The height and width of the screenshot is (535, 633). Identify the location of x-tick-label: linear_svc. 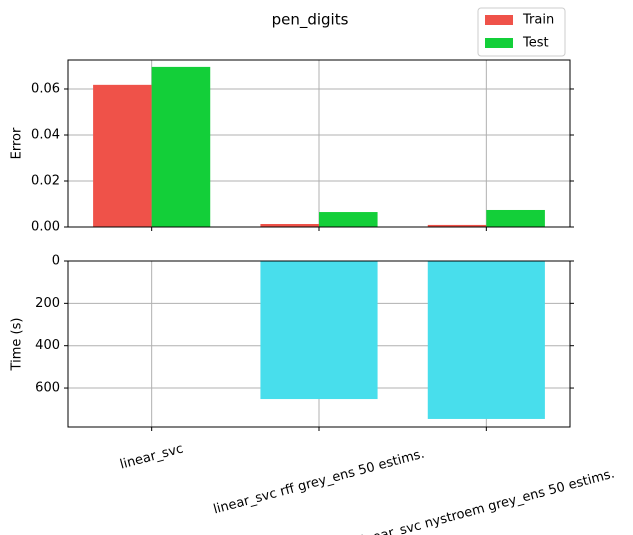
(151, 456).